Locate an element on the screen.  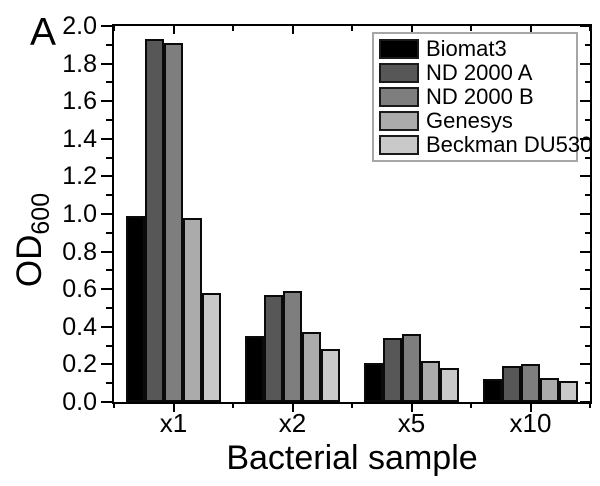
panel-label: A is located at coordinates (43, 32).